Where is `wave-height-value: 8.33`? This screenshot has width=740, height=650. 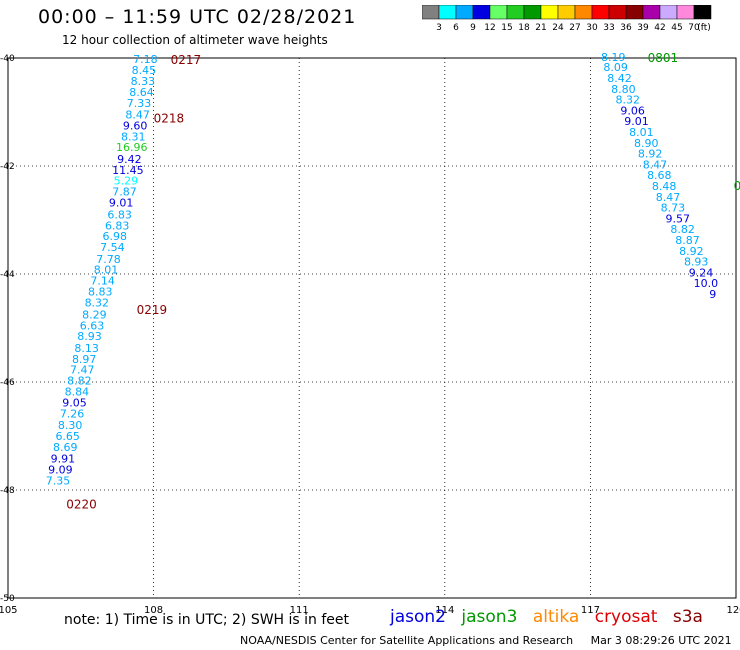 wave-height-value: 8.33 is located at coordinates (143, 81).